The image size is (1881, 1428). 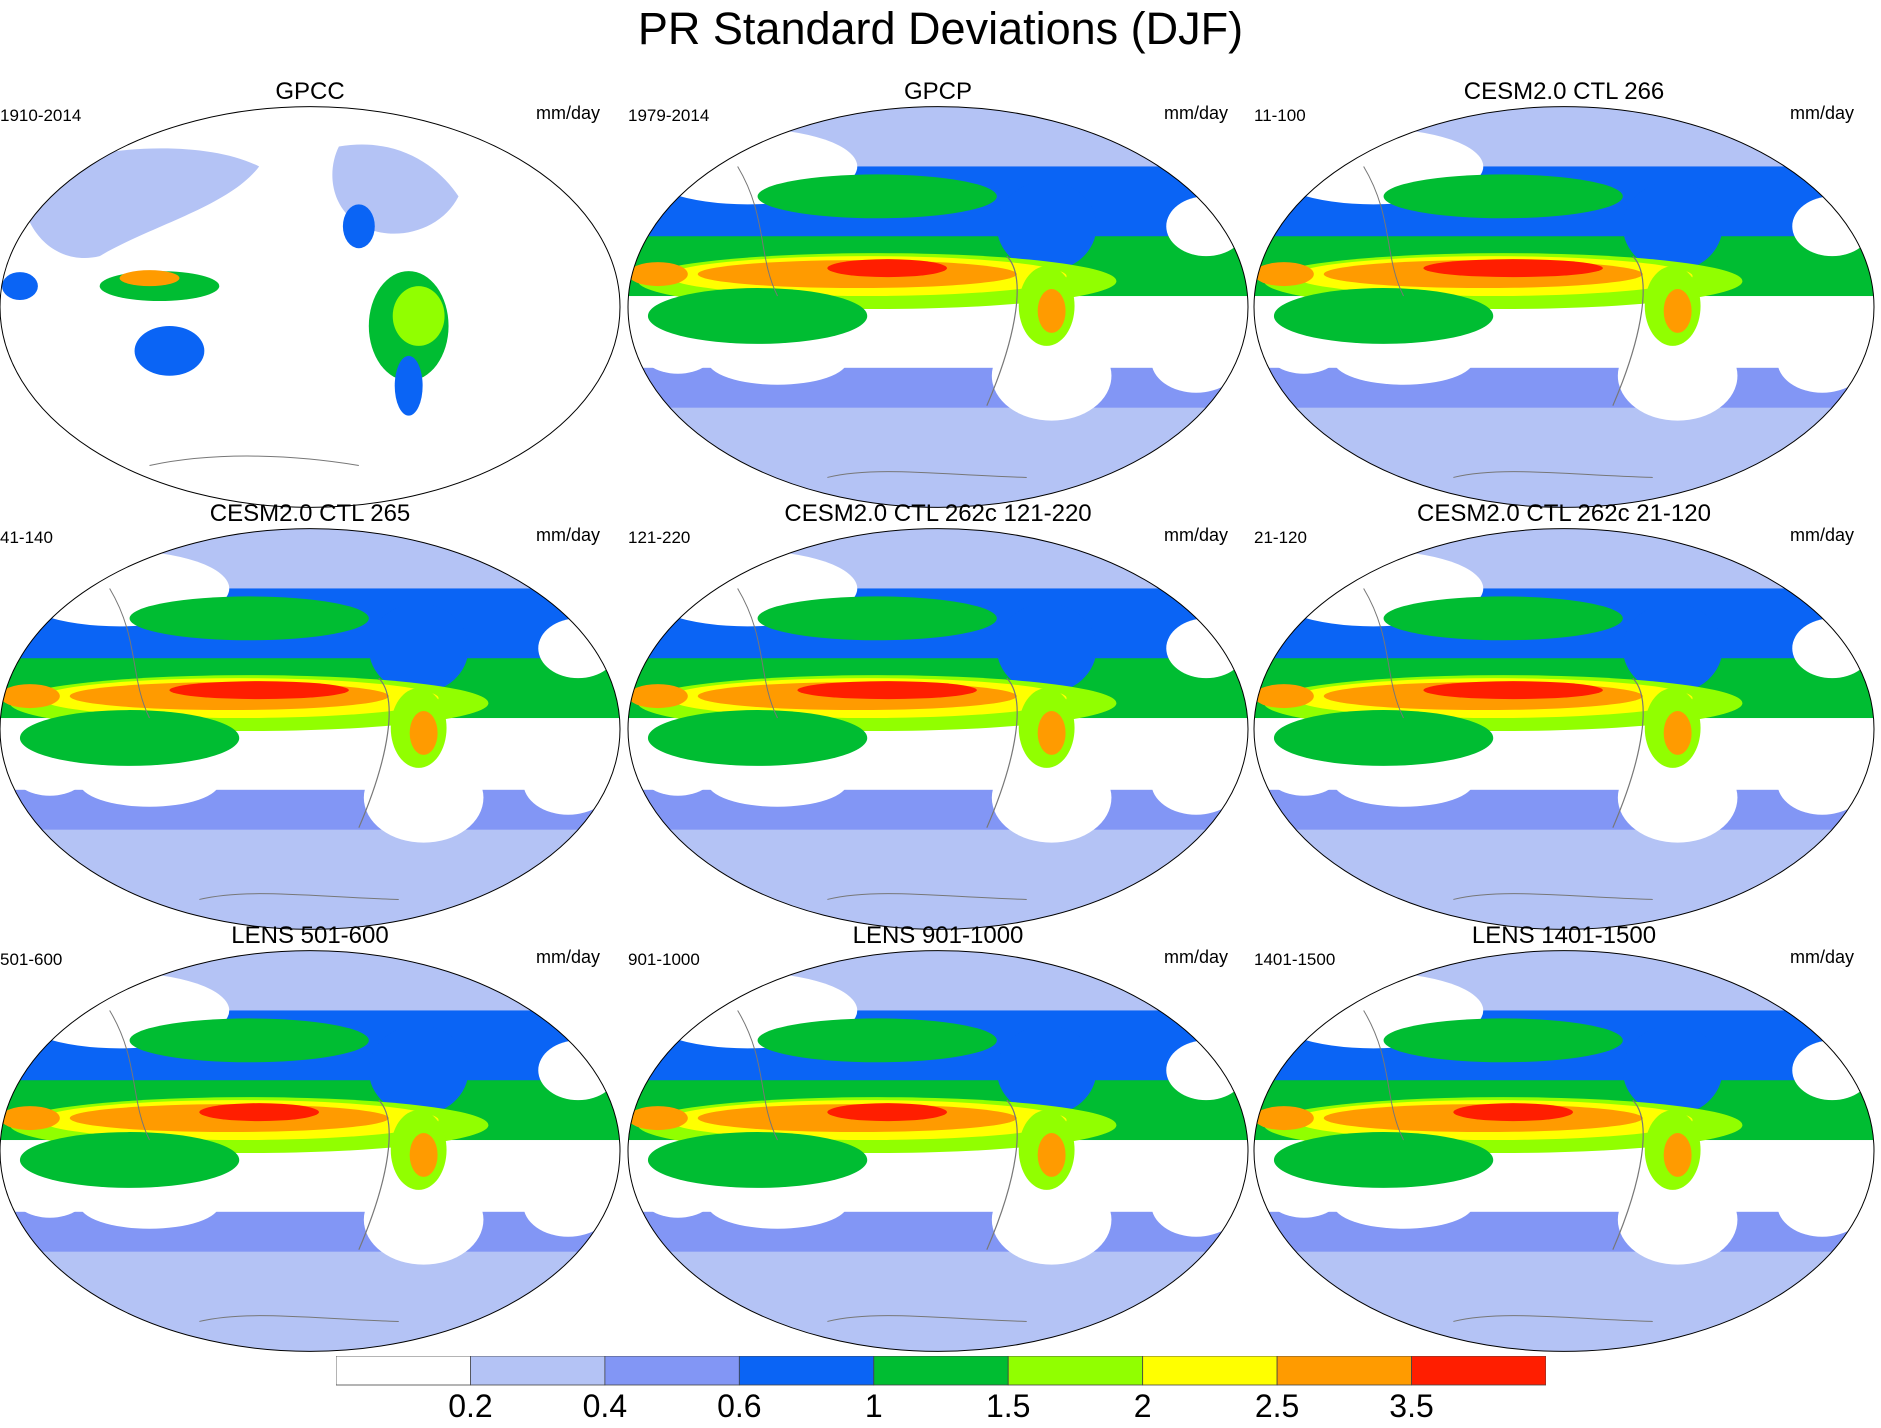 I want to click on panel-title: CESM2.0 CTL 262c 121-220, so click(x=938, y=513).